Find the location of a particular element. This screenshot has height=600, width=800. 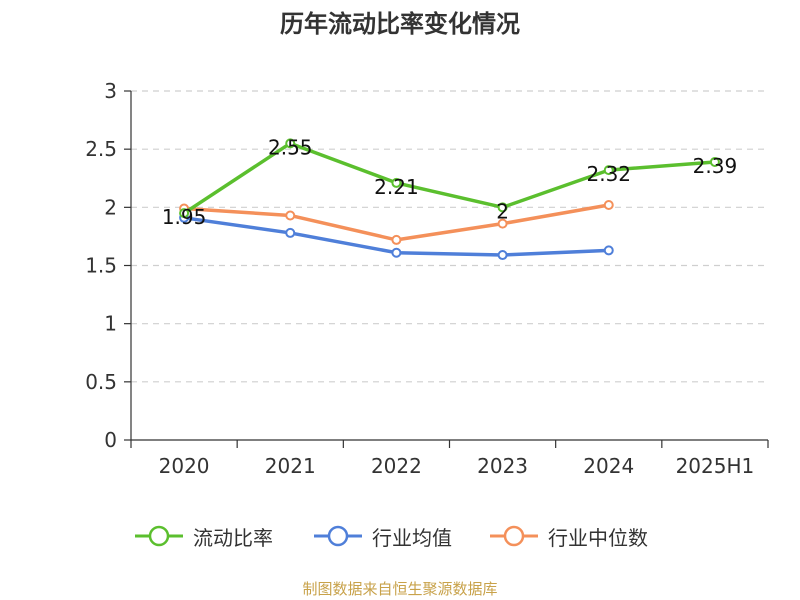

data-label: 2.39 is located at coordinates (715, 166).